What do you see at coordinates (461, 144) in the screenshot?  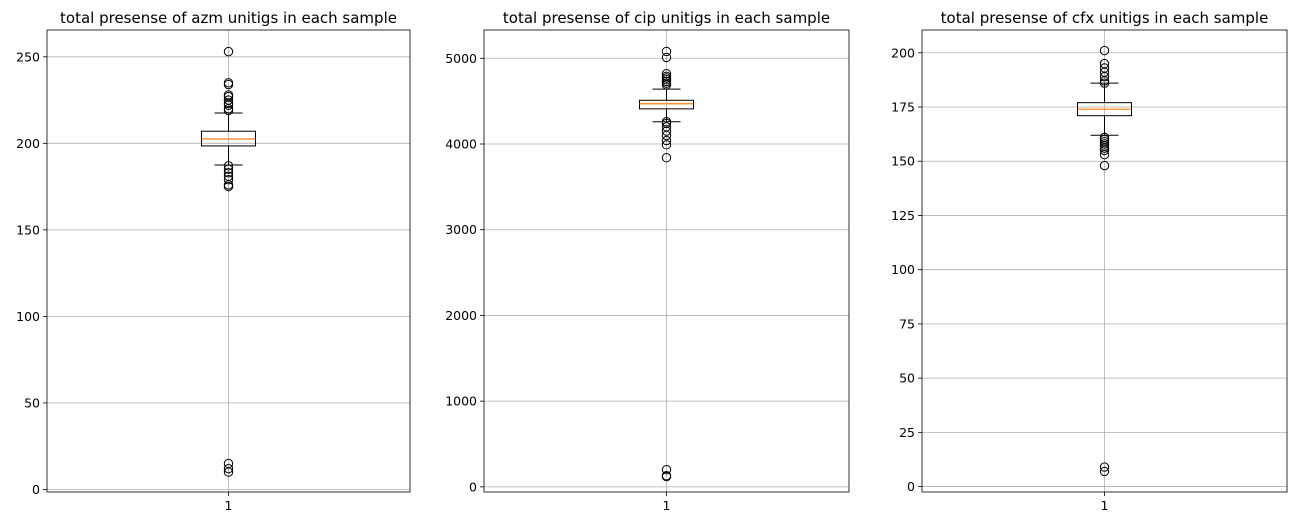 I see `y-tick-label-cip-4: 4000` at bounding box center [461, 144].